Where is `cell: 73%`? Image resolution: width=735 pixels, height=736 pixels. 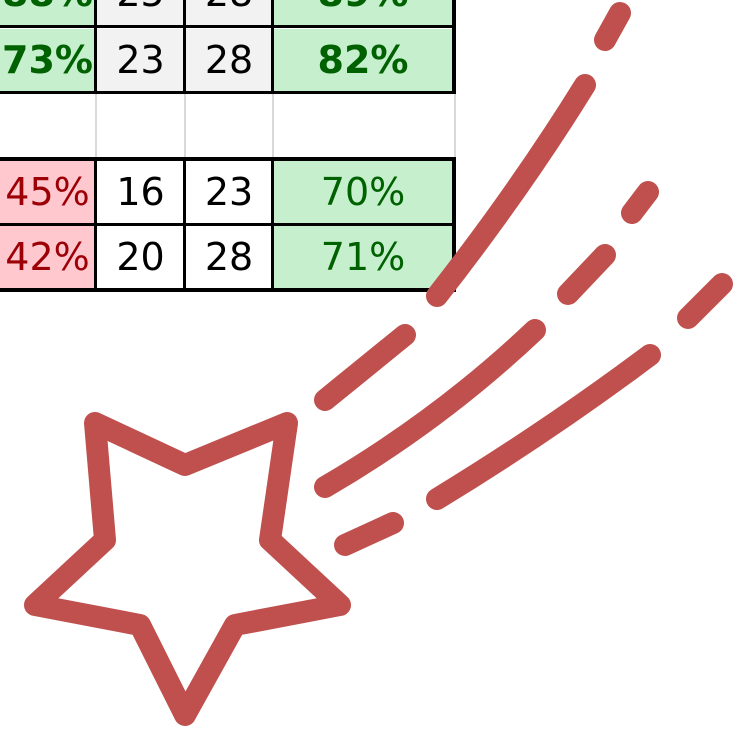 cell: 73% is located at coordinates (47, 60).